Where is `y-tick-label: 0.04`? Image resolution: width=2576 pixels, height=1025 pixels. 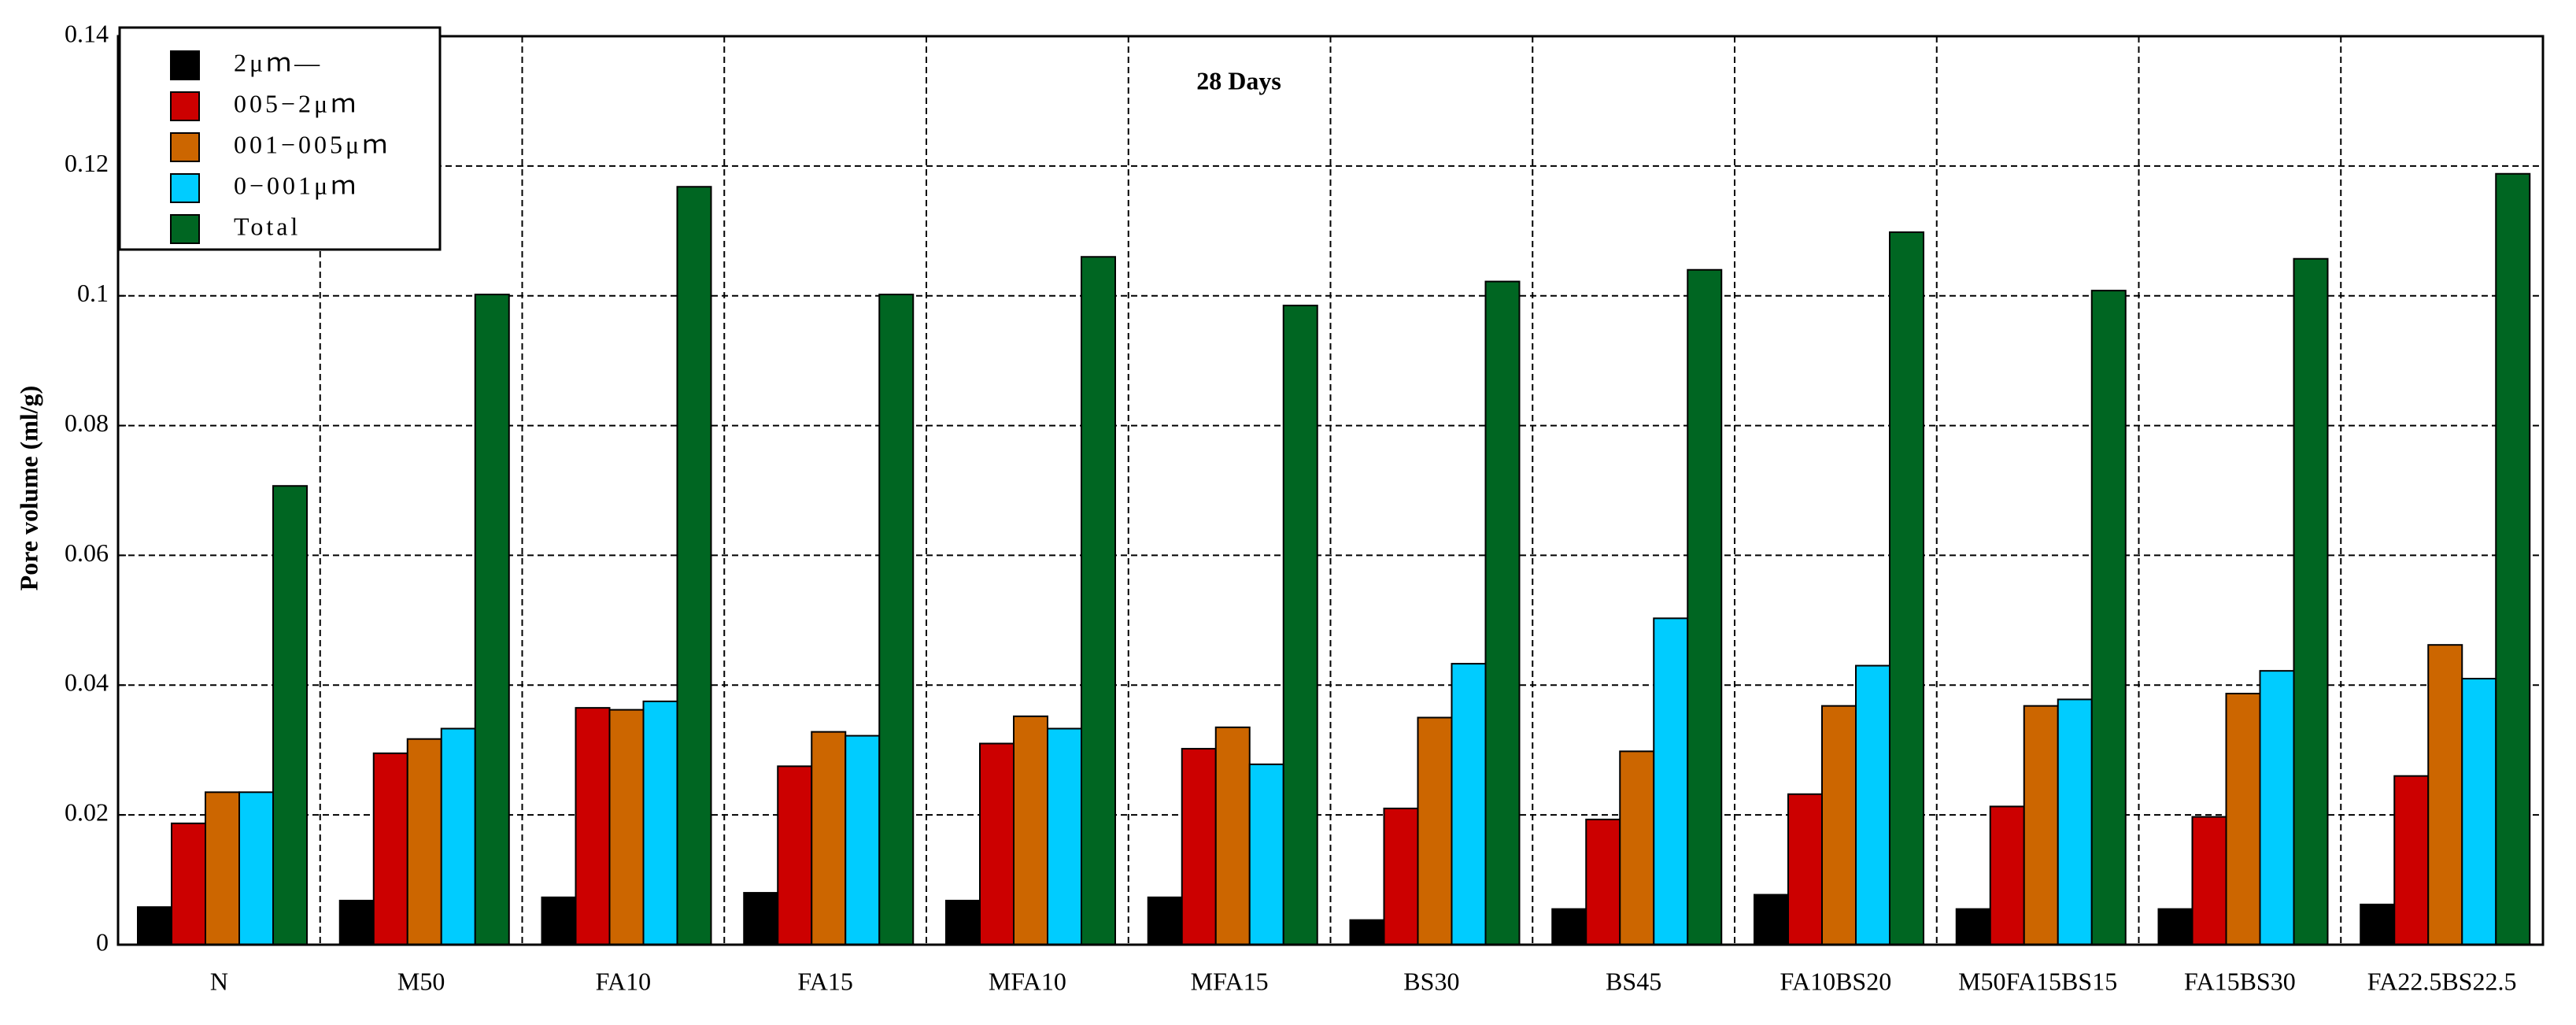 y-tick-label: 0.04 is located at coordinates (87, 682).